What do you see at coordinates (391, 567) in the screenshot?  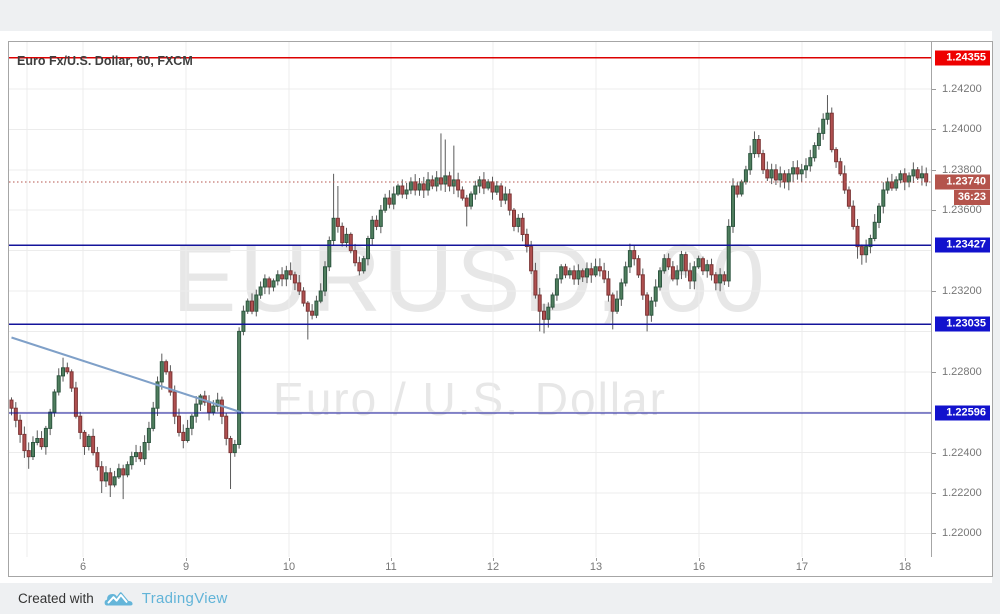 I see `time-tick-label: 11` at bounding box center [391, 567].